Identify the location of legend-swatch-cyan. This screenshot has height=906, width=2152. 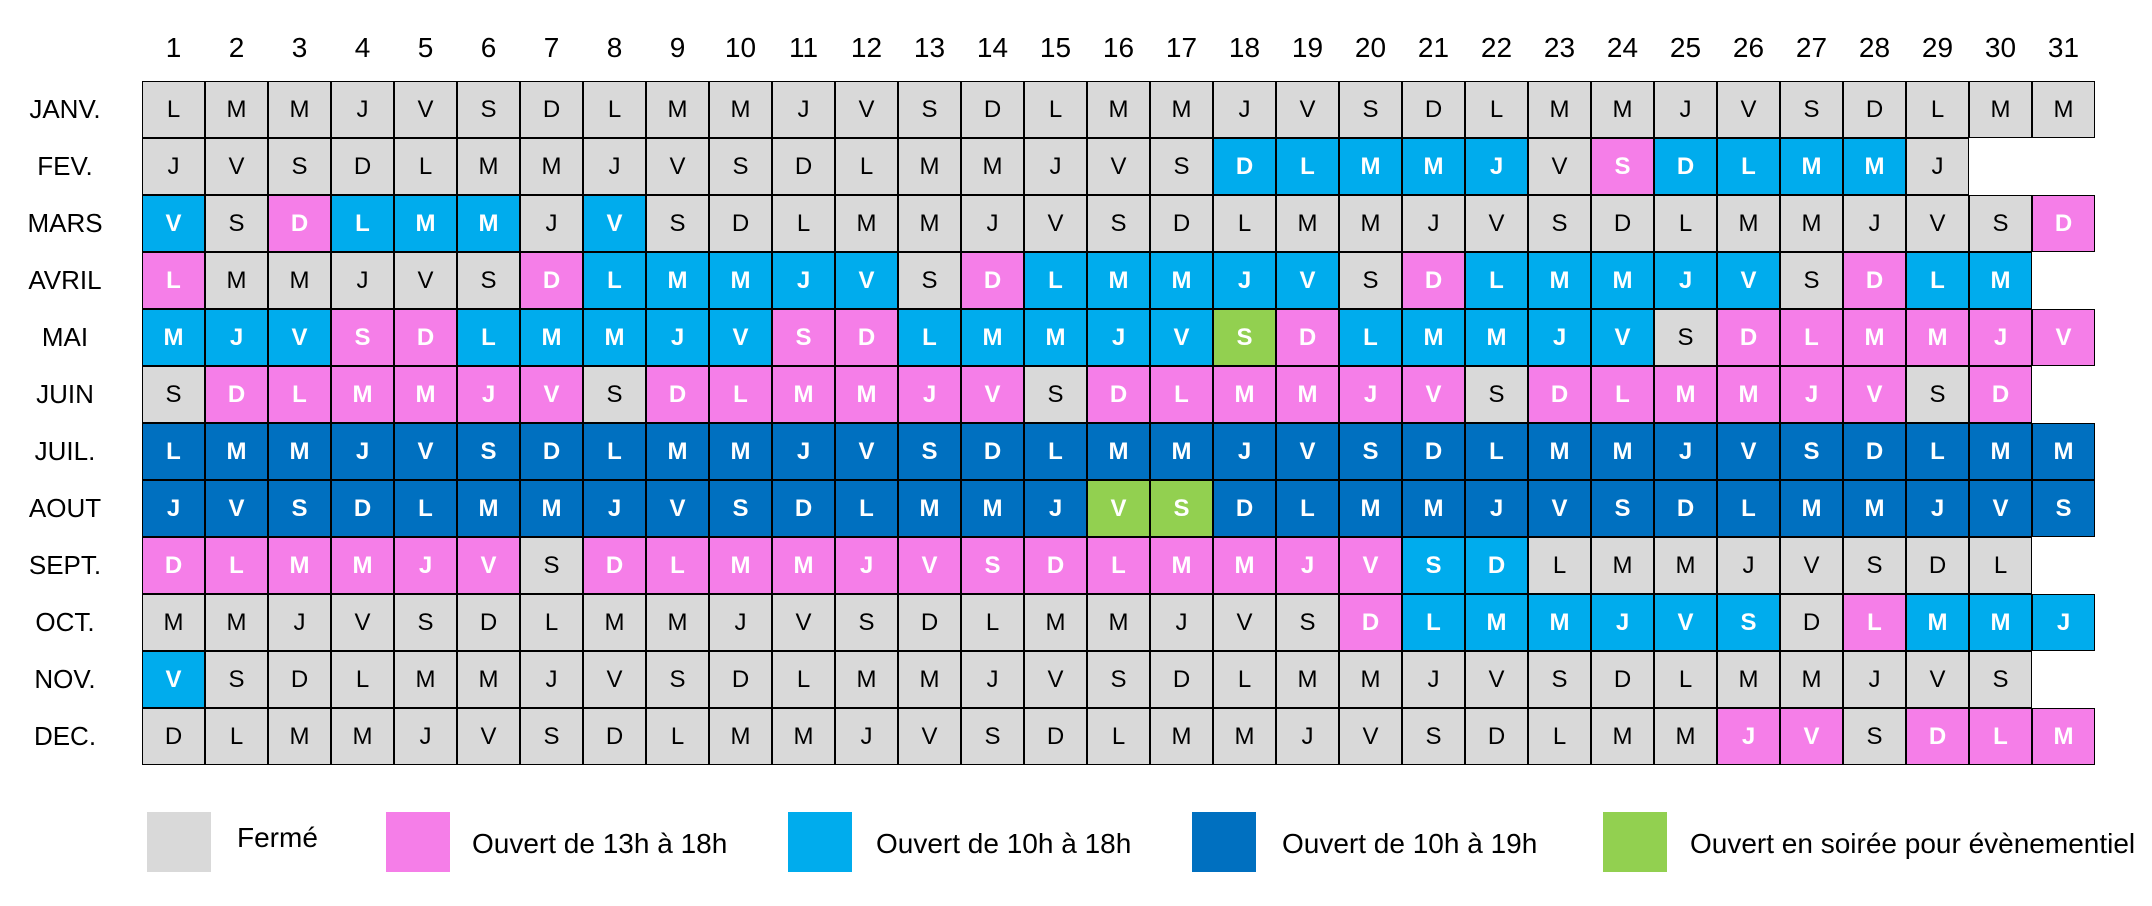
(820, 842).